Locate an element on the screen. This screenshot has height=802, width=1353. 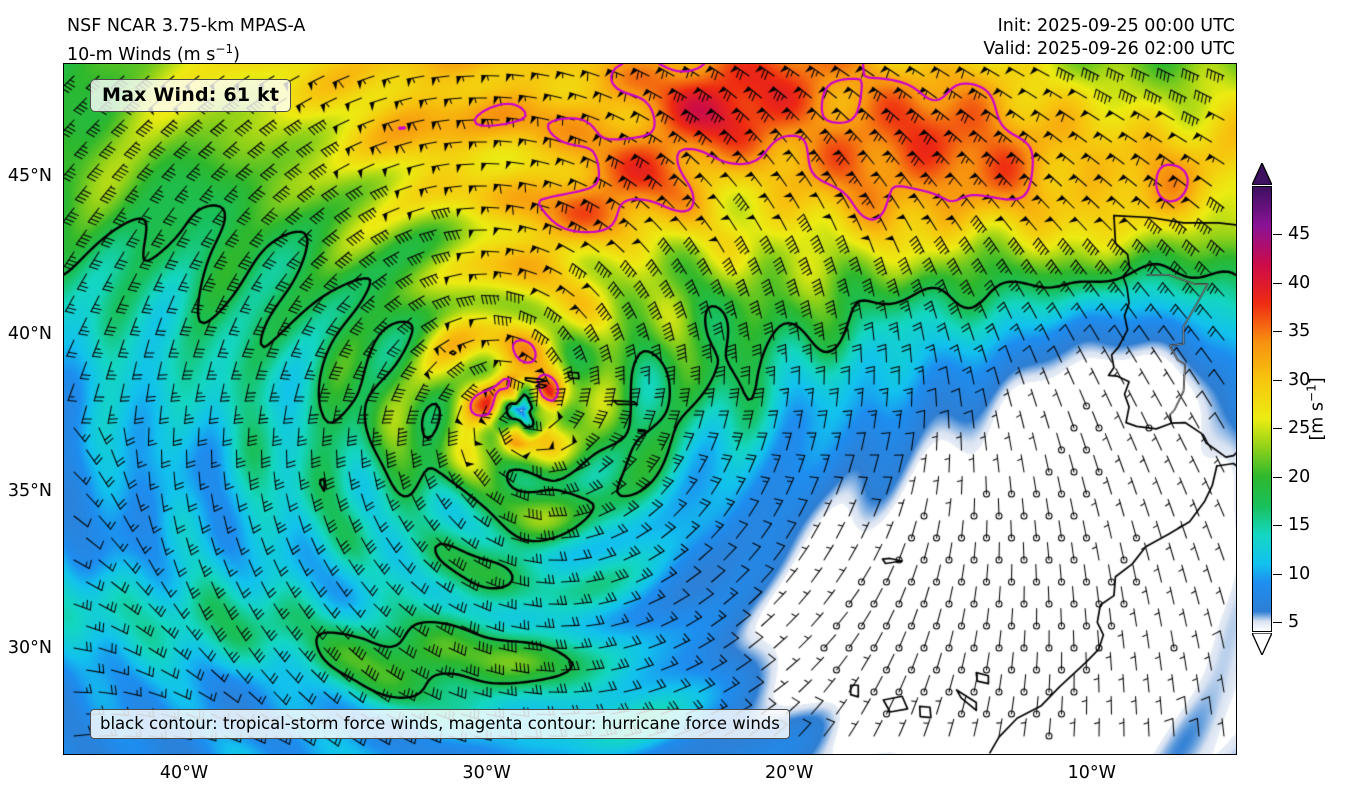
y-axis-tick-label: 40°N is located at coordinates (29, 333).